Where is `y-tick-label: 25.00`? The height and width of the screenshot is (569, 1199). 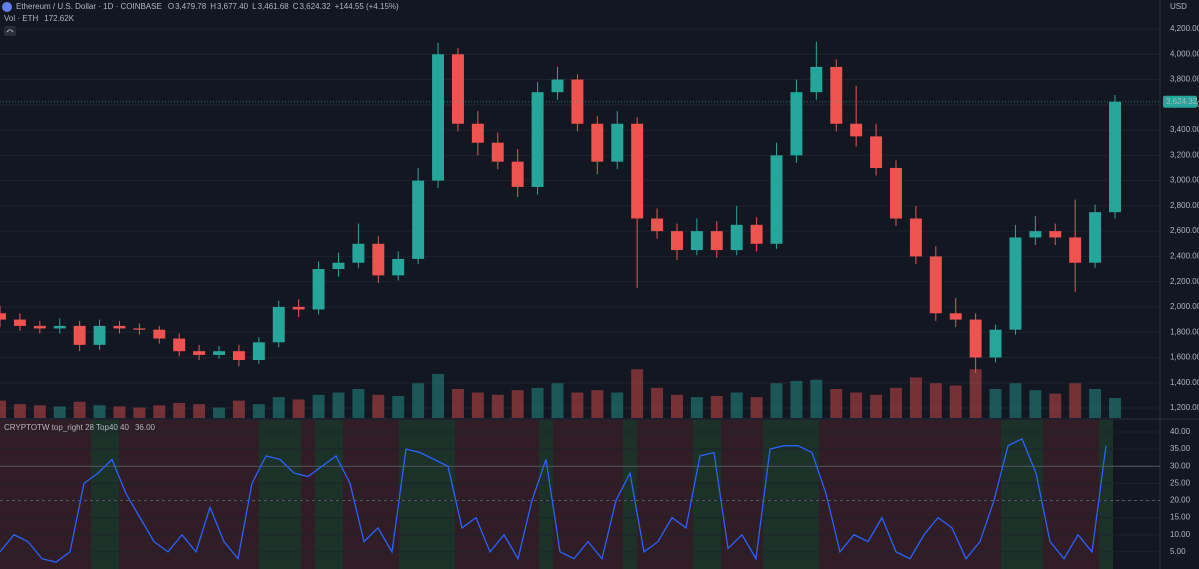 y-tick-label: 25.00 is located at coordinates (1180, 482).